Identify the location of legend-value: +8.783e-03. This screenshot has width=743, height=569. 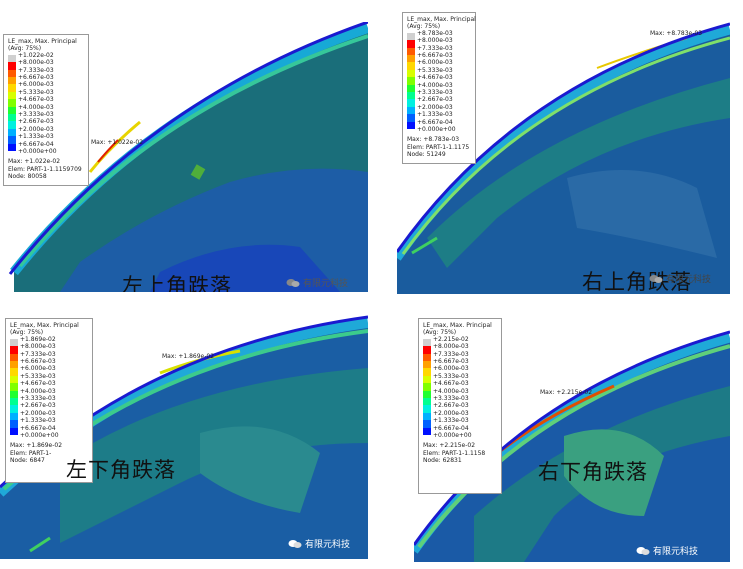
(435, 33).